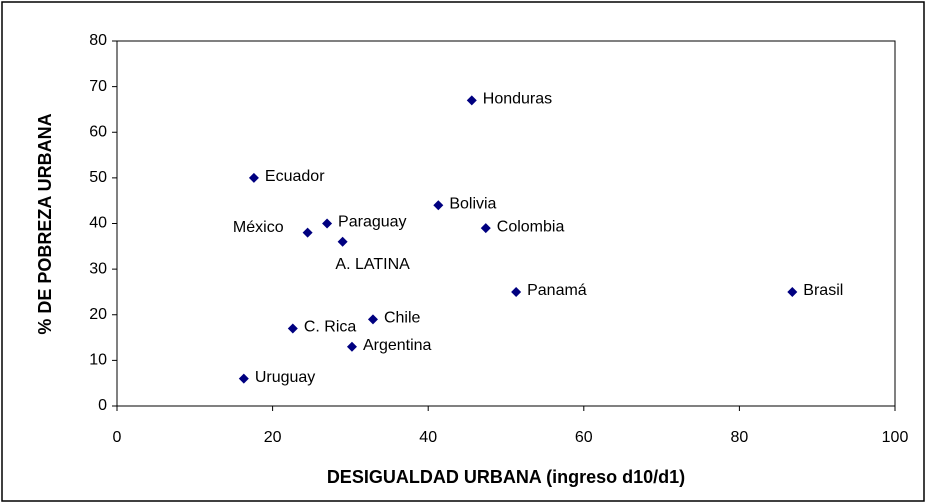 This screenshot has height=504, width=927. What do you see at coordinates (98, 131) in the screenshot?
I see `y-tick-label: 60` at bounding box center [98, 131].